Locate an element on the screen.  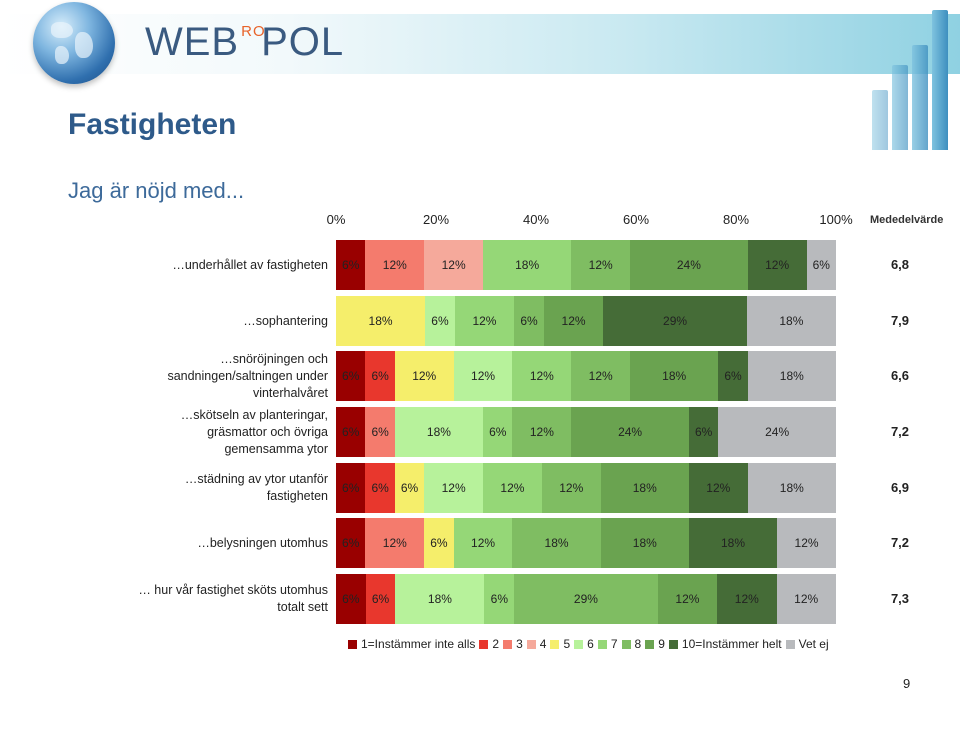
x-tick-label: 40% is located at coordinates (536, 219).